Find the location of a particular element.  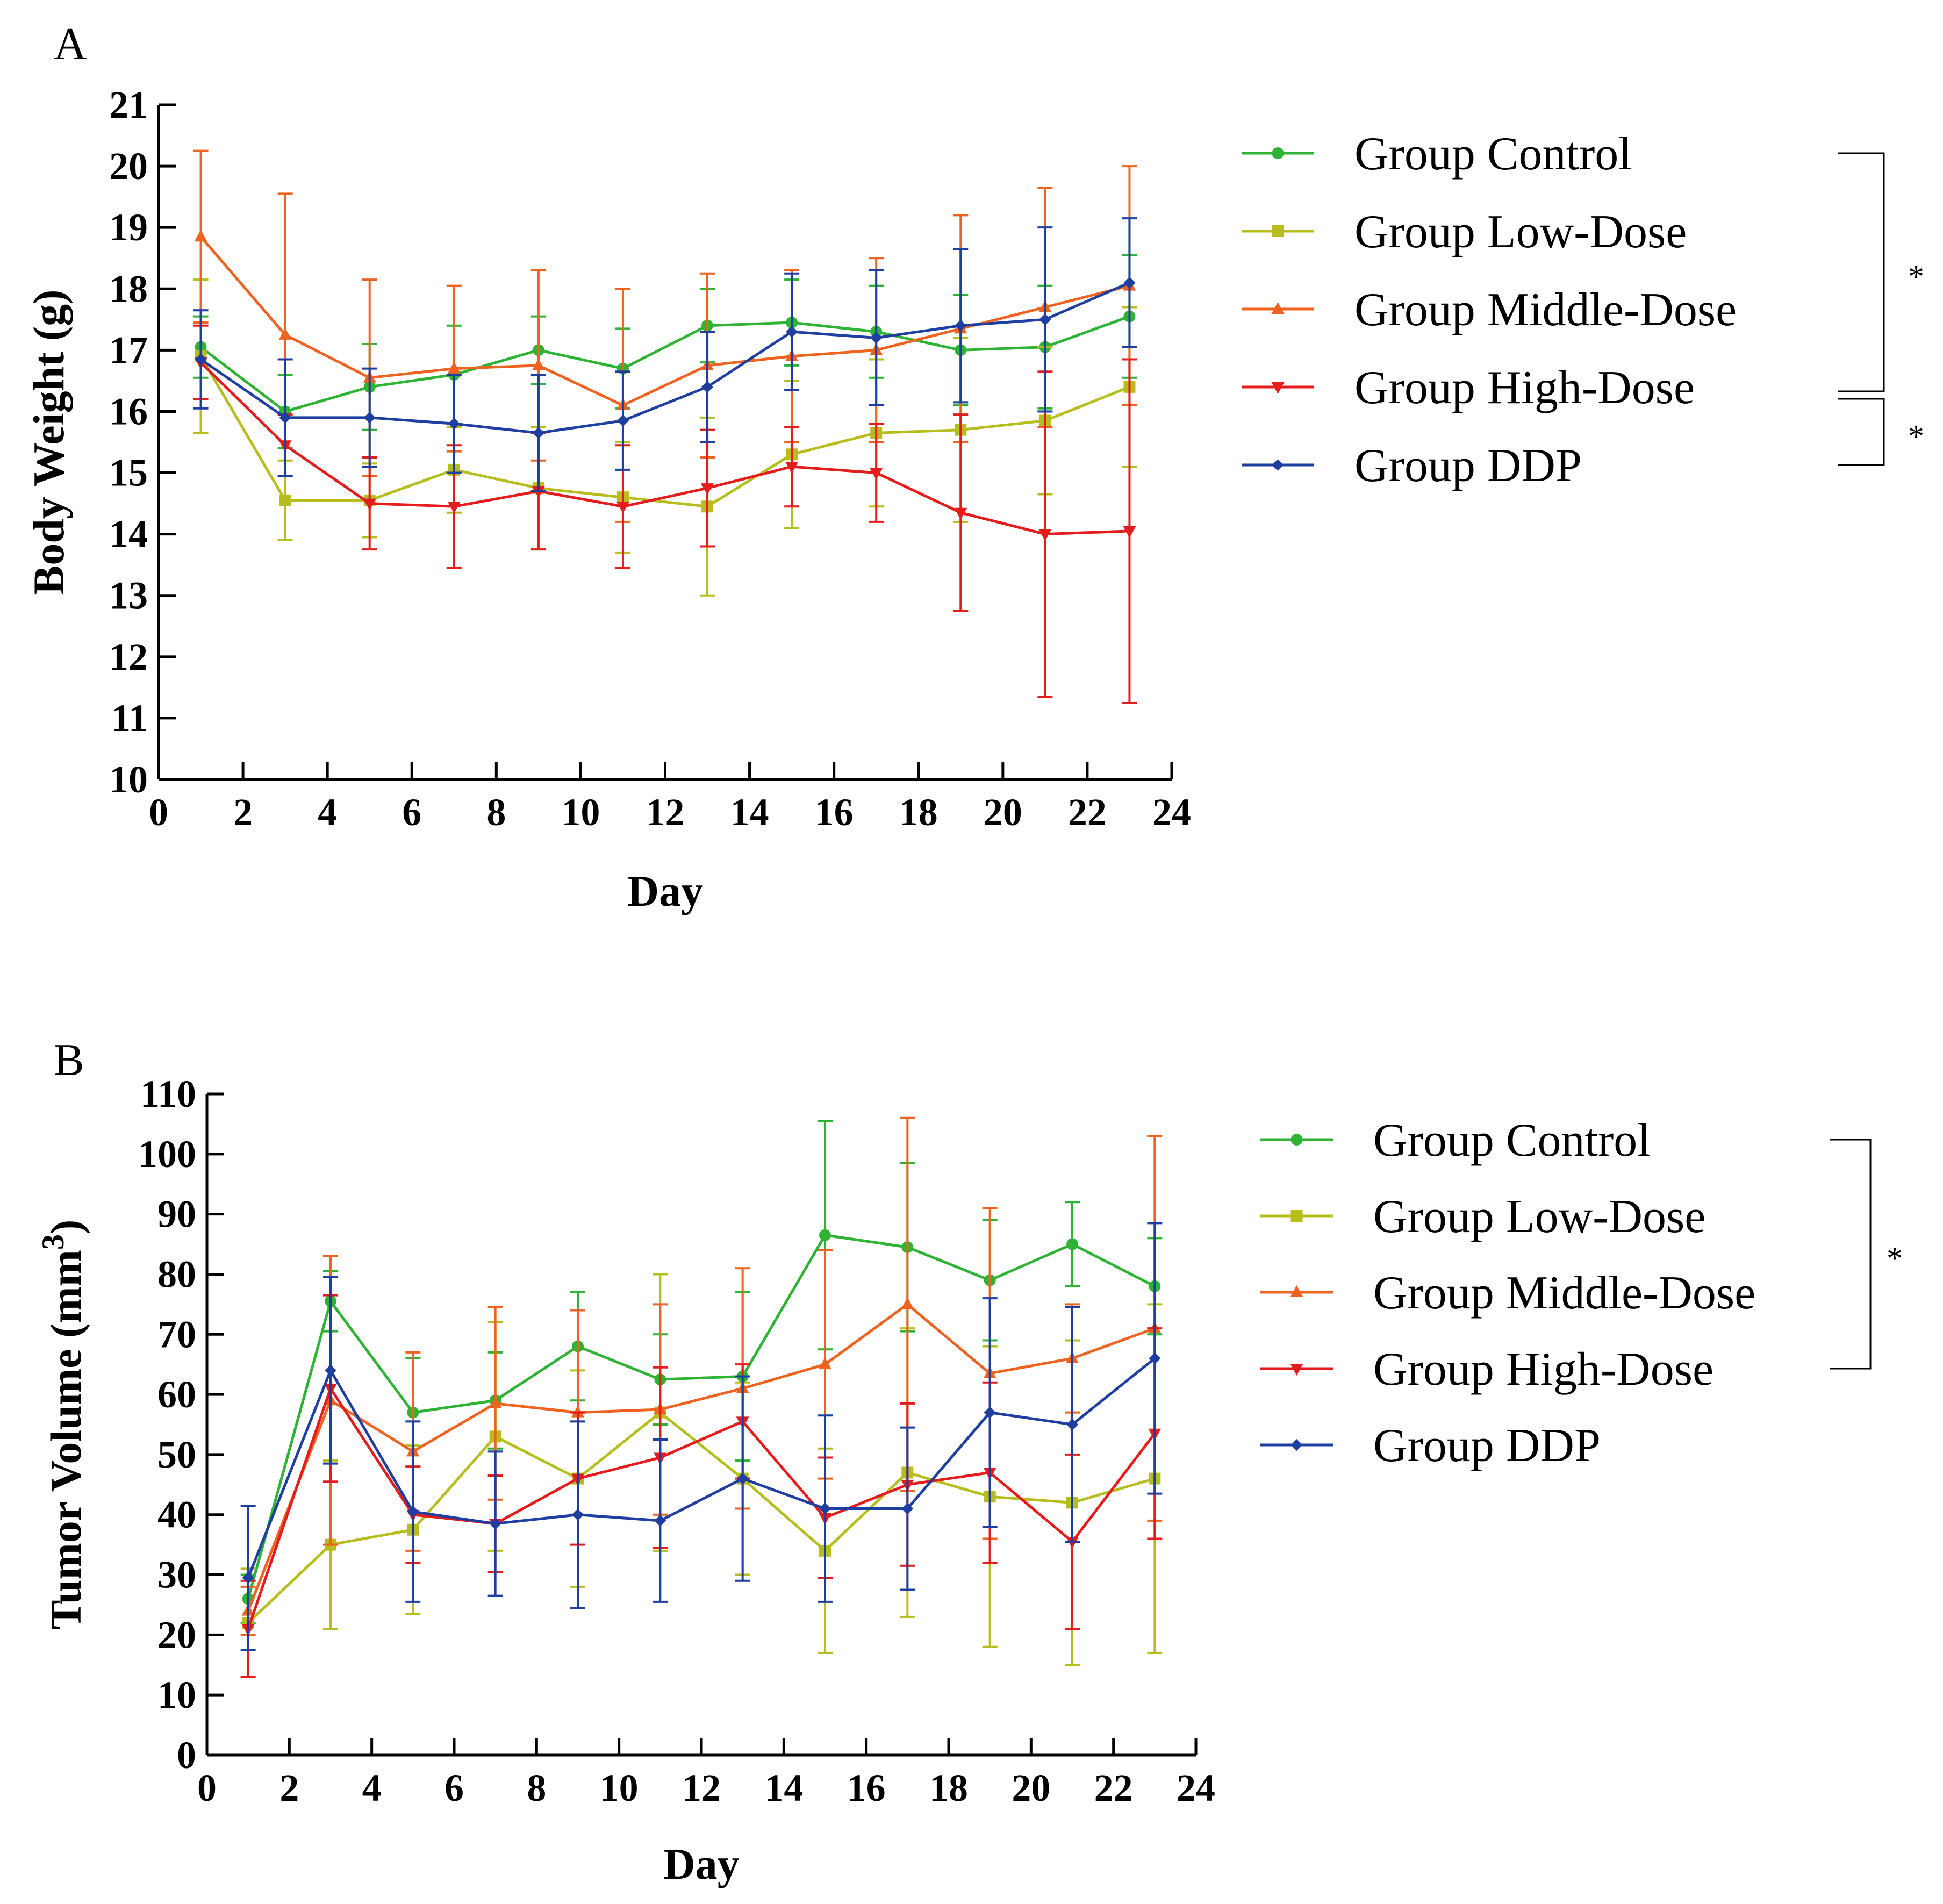

panel-a-y-axis-title: Body Weight (g) is located at coordinates (48, 442).